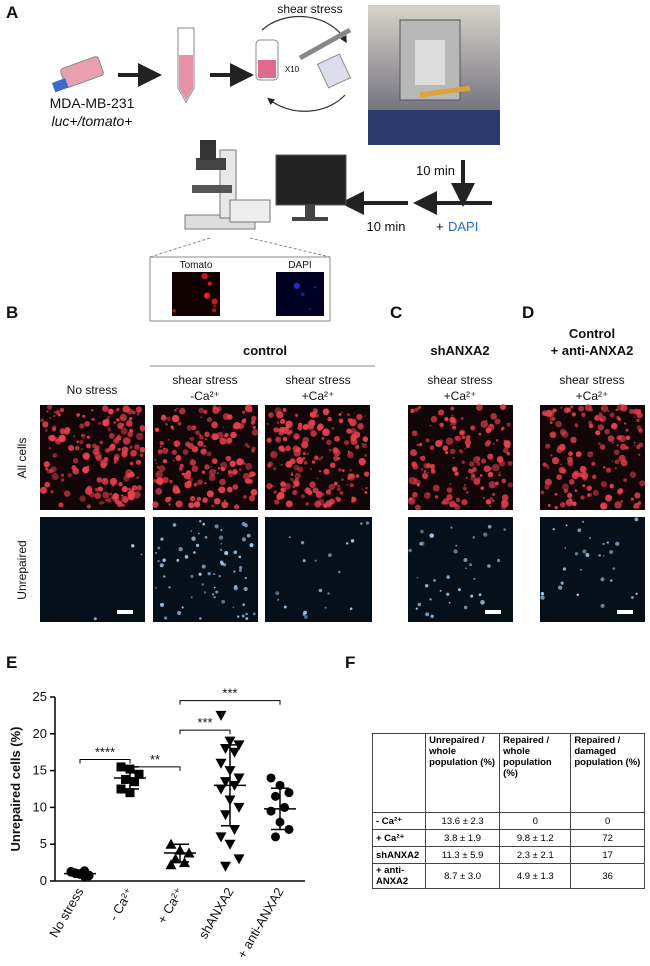  I want to click on table-row: shANXA2 11.3 ± 5.9 2.3 ± 2.1 17, so click(508, 855).